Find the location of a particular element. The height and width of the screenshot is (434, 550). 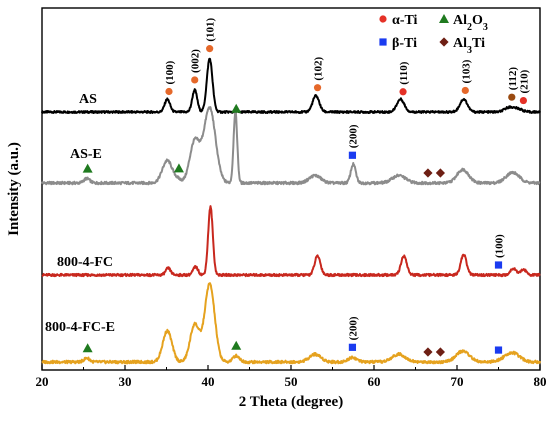

series-label: AS is located at coordinates (88, 99).